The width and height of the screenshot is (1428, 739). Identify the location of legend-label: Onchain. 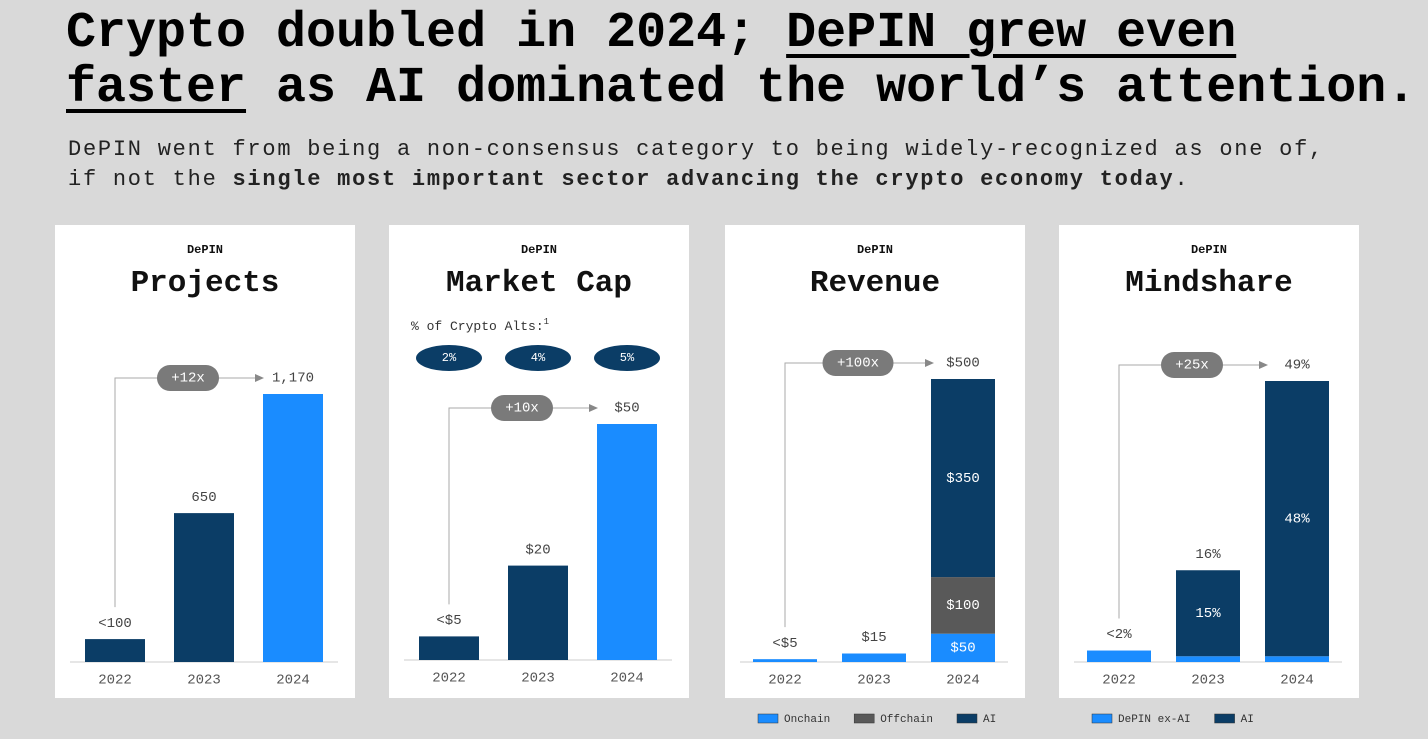
(807, 720).